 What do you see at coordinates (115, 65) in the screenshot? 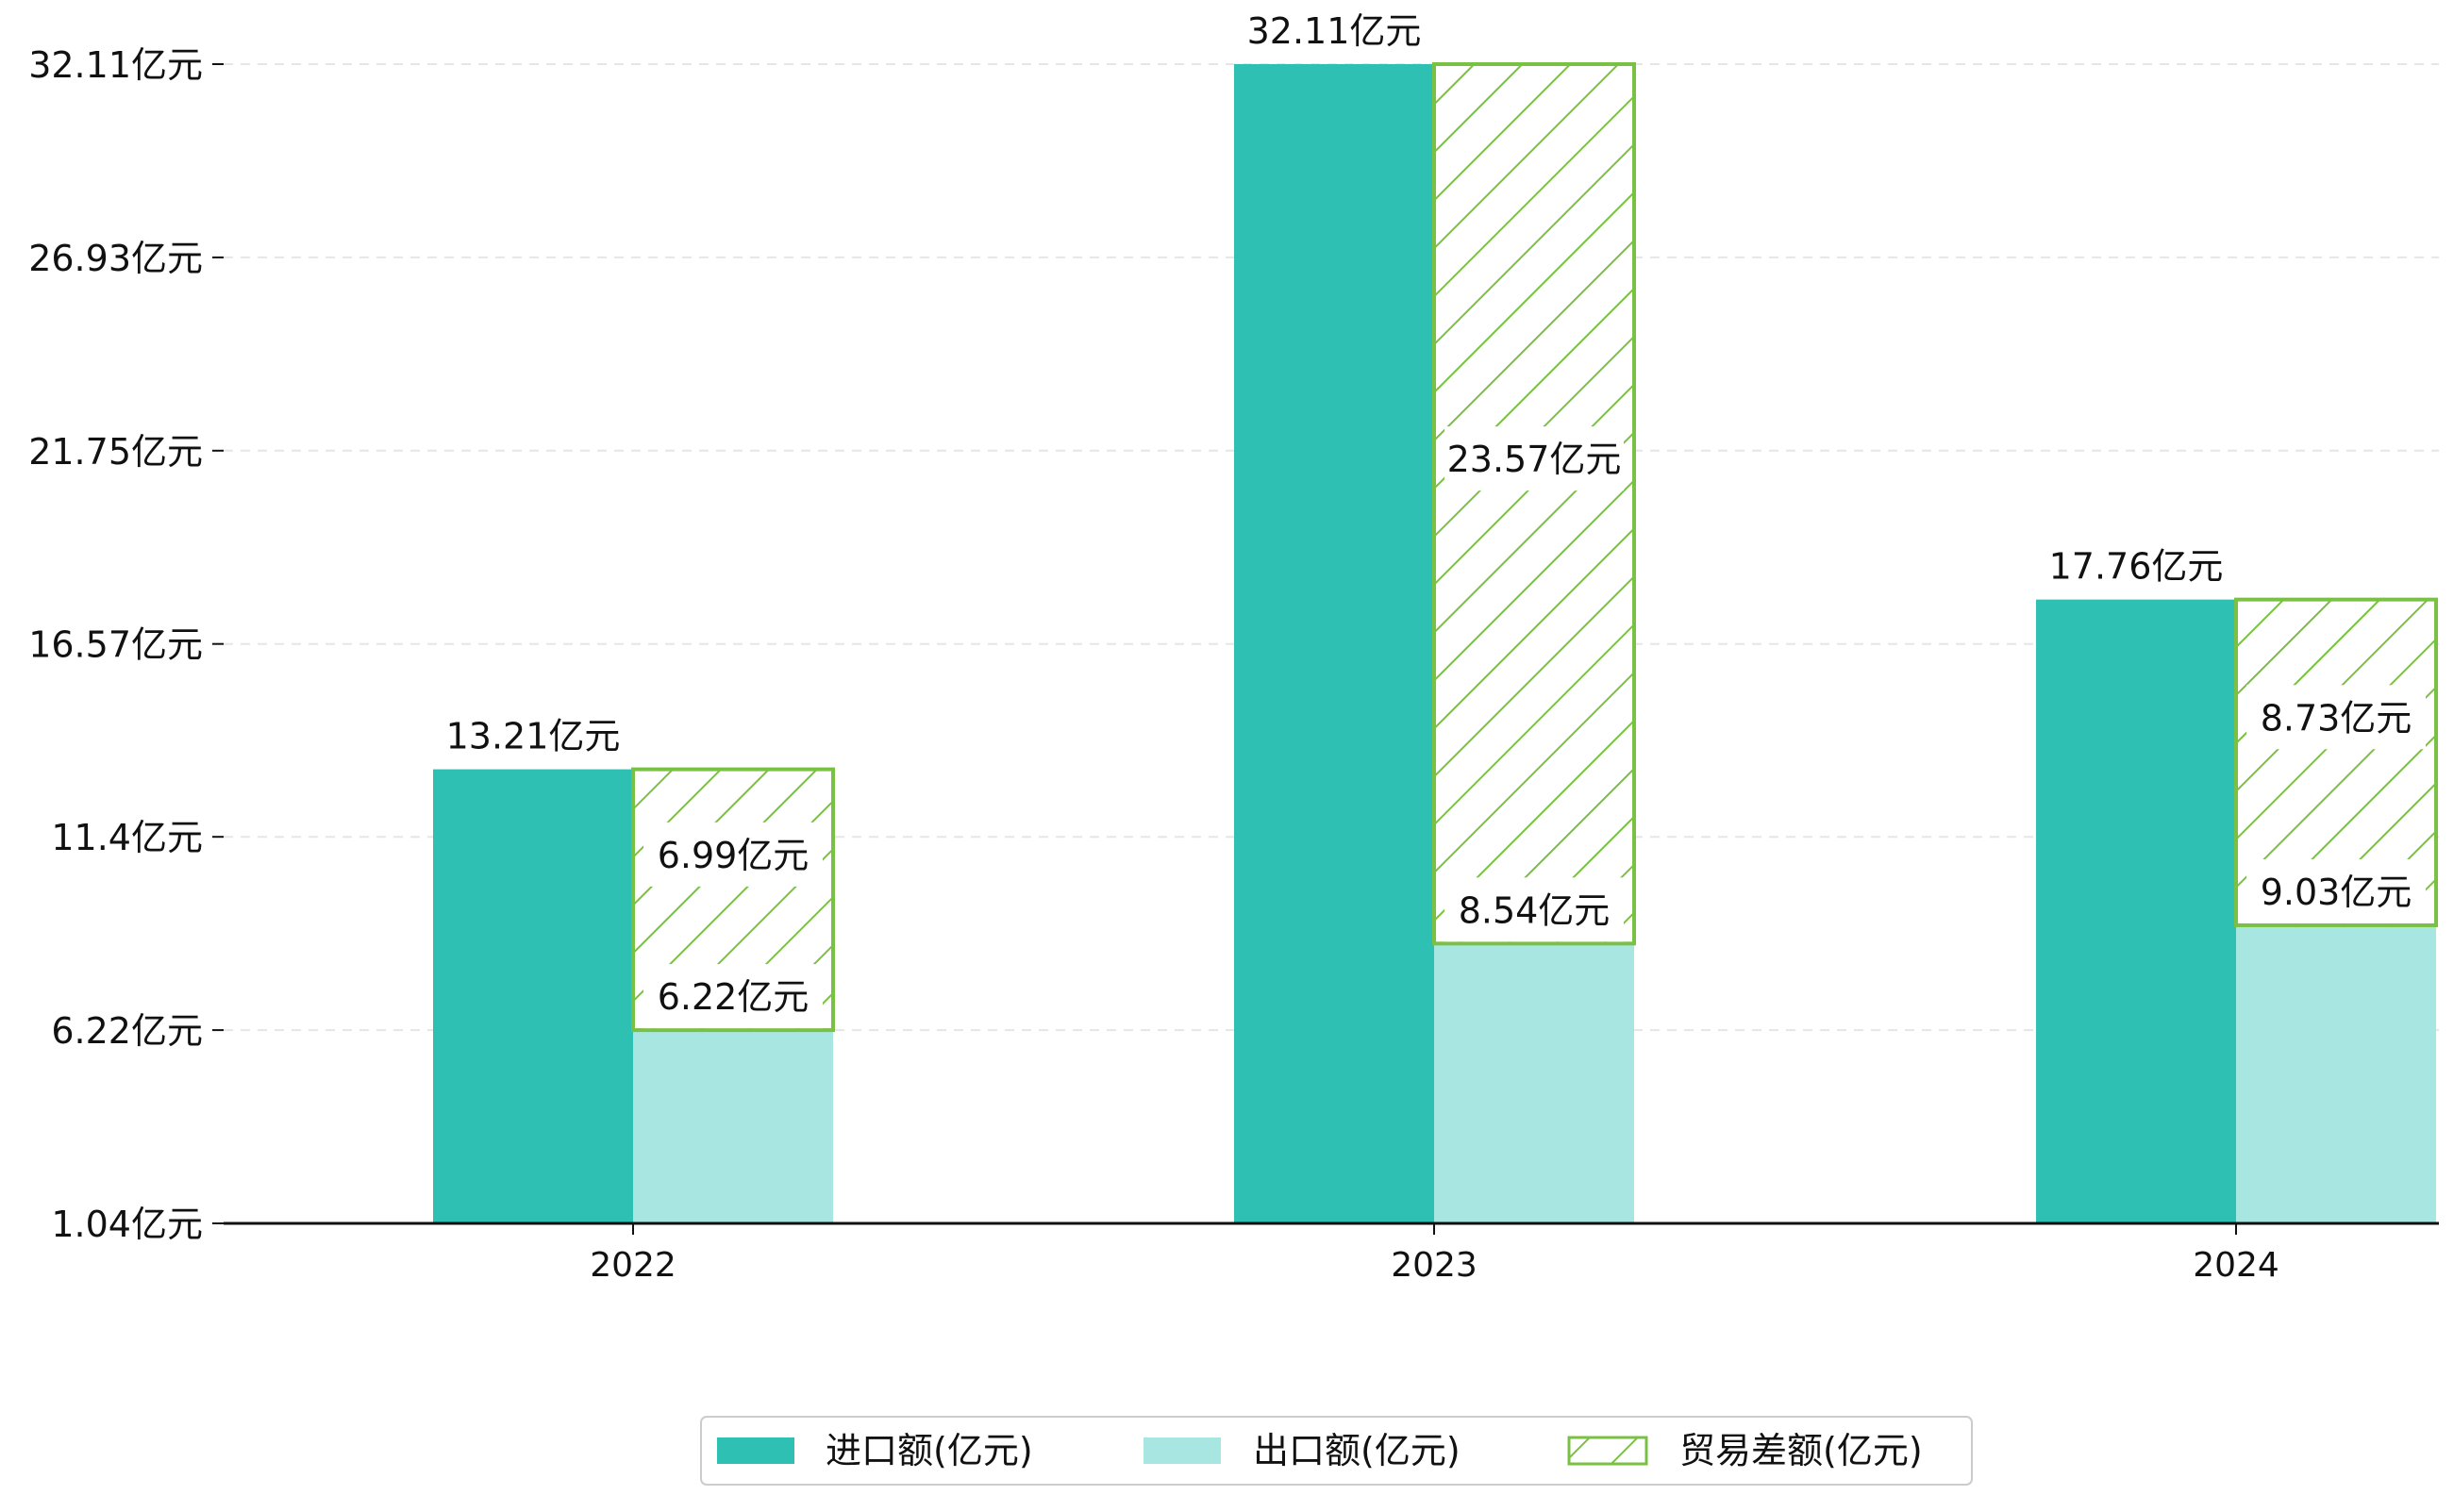
I see `y-tick-label: 32.11亿元` at bounding box center [115, 65].